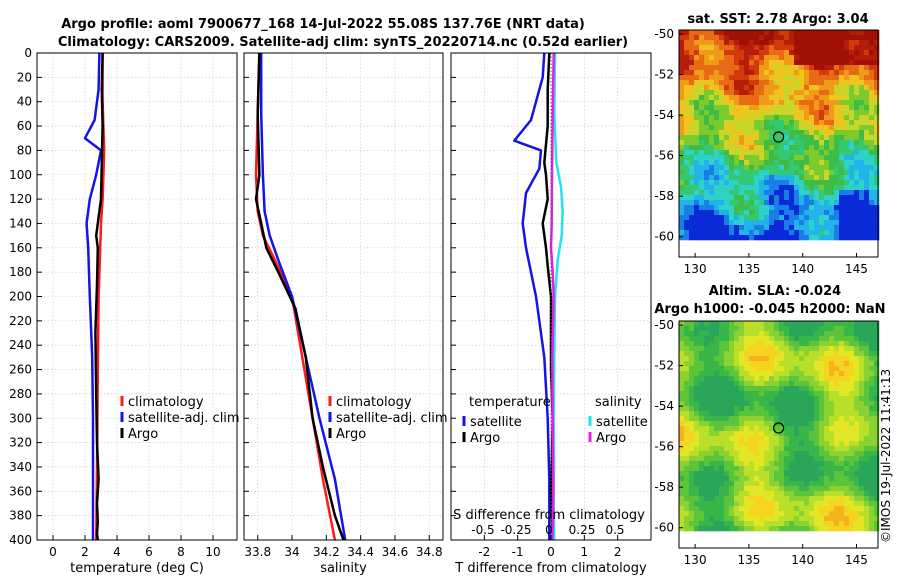 The width and height of the screenshot is (900, 580). What do you see at coordinates (20, 540) in the screenshot?
I see `y-tick-label: 400` at bounding box center [20, 540].